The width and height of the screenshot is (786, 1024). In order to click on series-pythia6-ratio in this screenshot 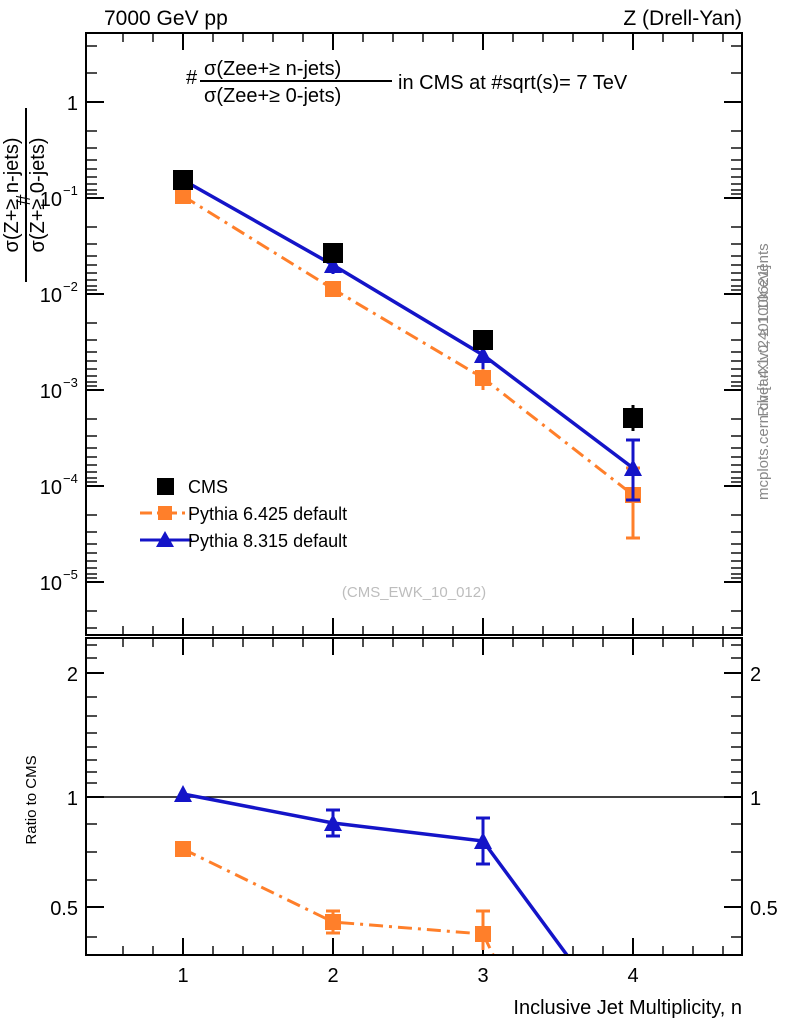, I will do `click(335, 897)`.